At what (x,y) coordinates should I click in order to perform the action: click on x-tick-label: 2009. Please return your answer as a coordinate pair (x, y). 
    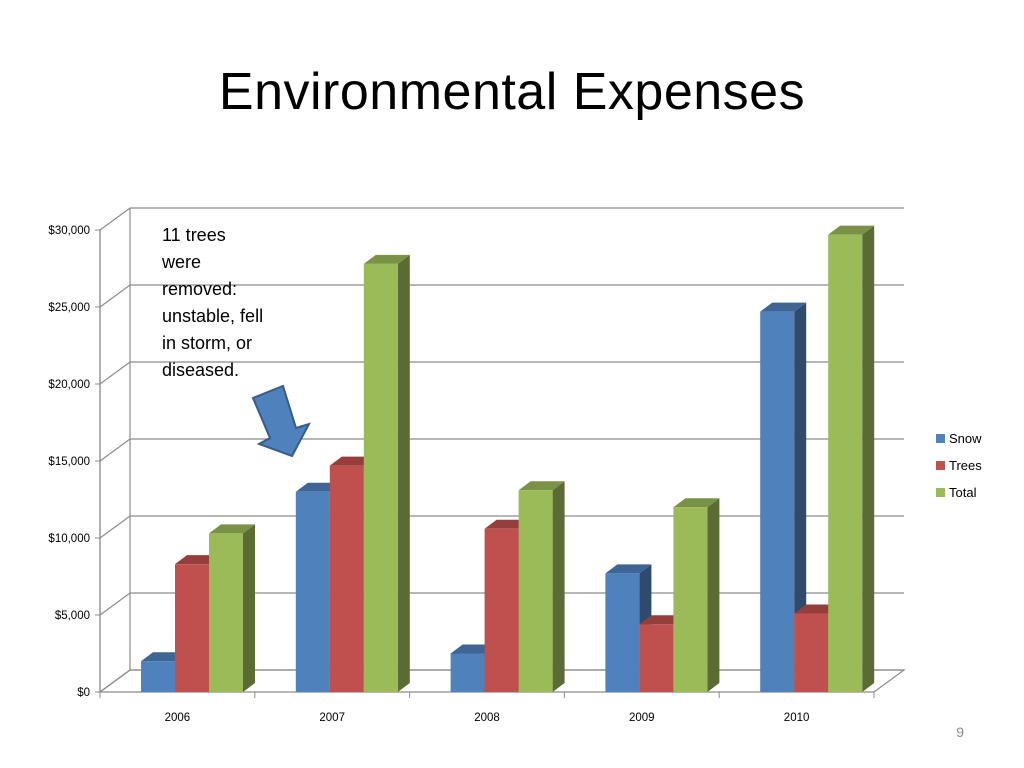
    Looking at the image, I should click on (642, 718).